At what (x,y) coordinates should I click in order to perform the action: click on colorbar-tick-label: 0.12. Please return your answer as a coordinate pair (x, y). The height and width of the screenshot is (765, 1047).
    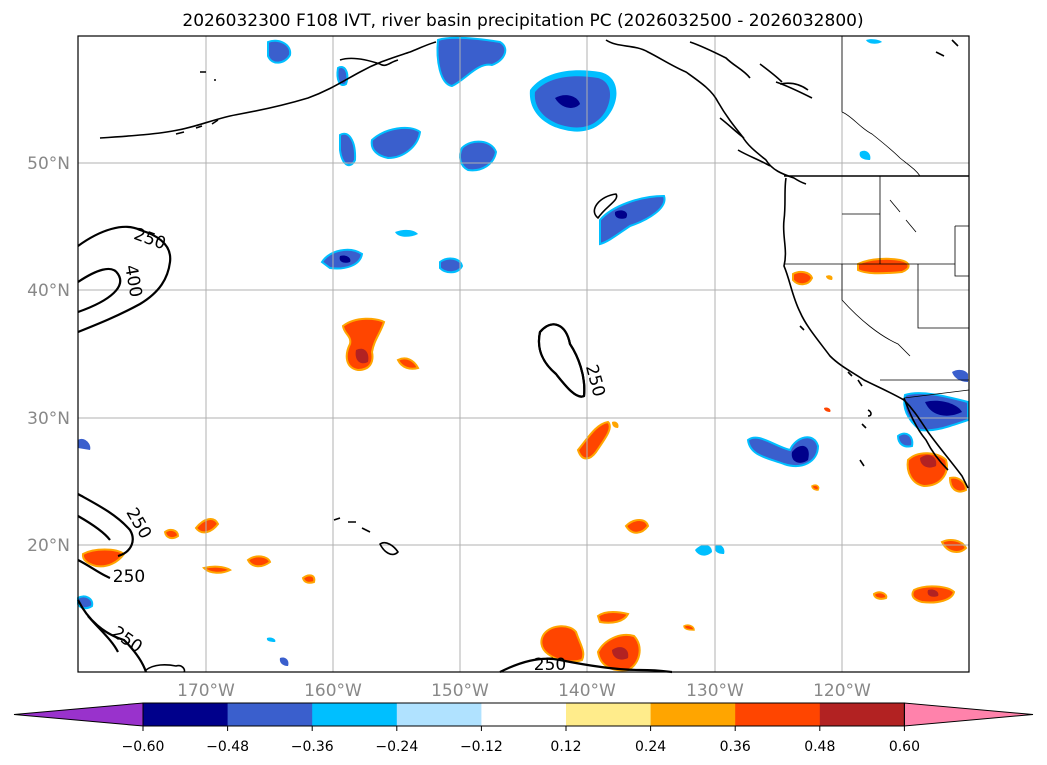
    Looking at the image, I should click on (565, 747).